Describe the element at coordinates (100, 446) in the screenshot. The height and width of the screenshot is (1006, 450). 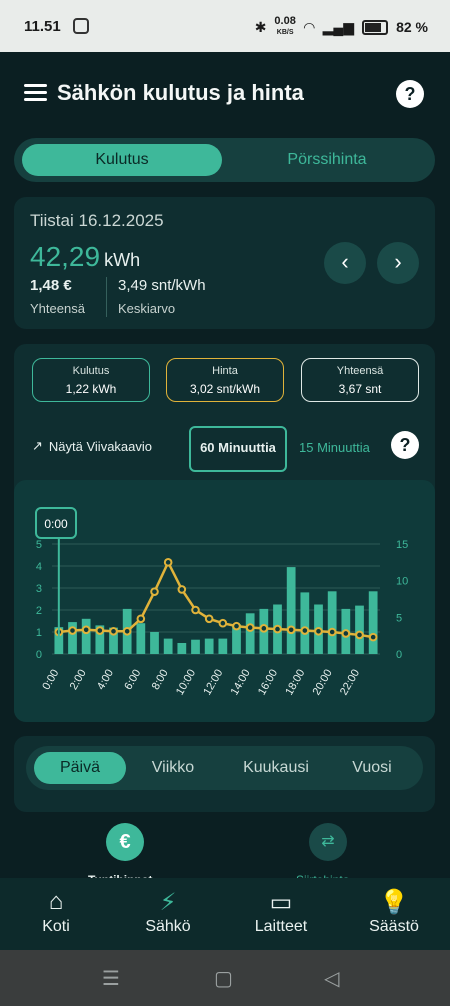
I see `line-chart-label: Näytä Viivakaavio` at that location.